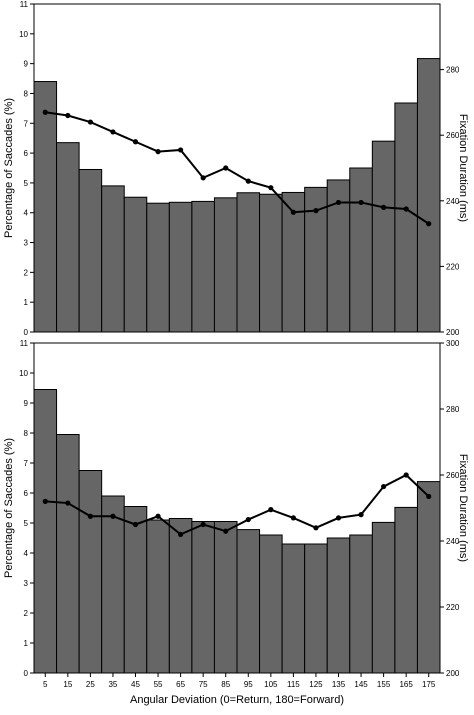 This screenshot has height=715, width=474. Describe the element at coordinates (453, 70) in the screenshot. I see `top-right-tick-label-280: 280` at that location.